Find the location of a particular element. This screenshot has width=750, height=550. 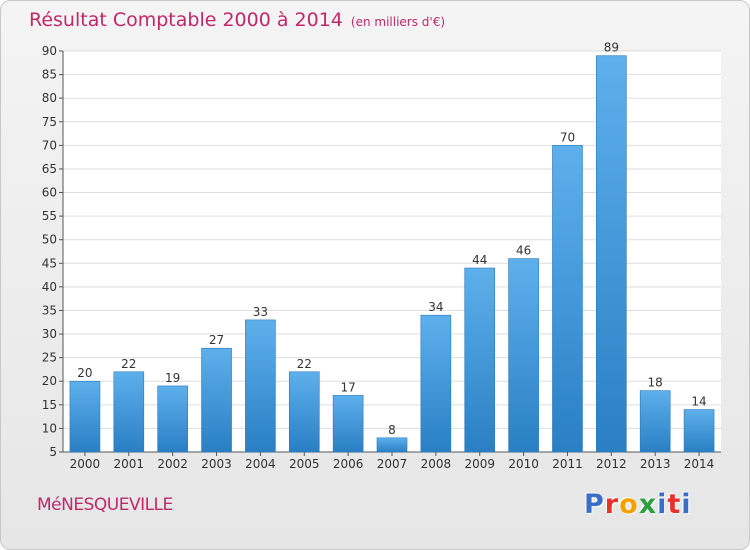

bar-value-label: 27 is located at coordinates (216, 340).